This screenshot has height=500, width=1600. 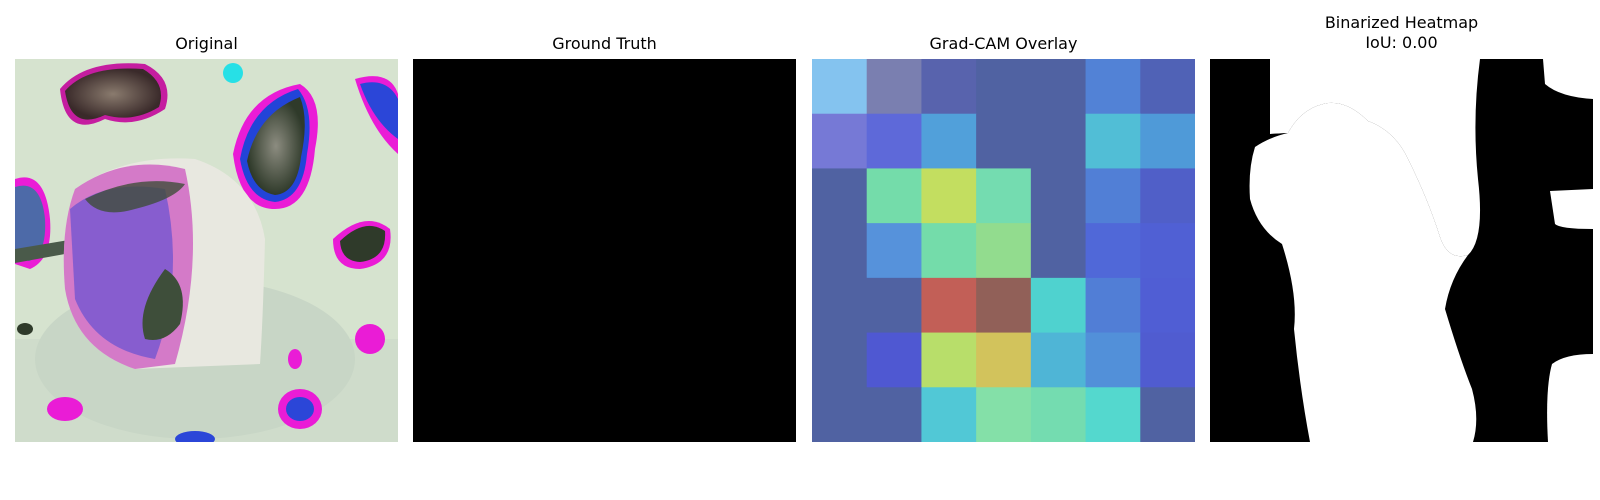 What do you see at coordinates (206, 43) in the screenshot?
I see `original-title: Original` at bounding box center [206, 43].